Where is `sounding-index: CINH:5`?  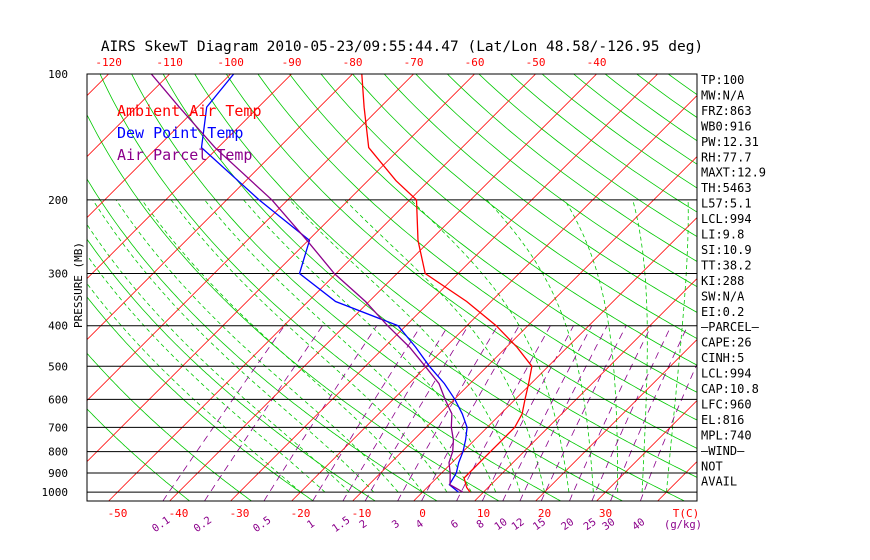 sounding-index: CINH:5 is located at coordinates (722, 358).